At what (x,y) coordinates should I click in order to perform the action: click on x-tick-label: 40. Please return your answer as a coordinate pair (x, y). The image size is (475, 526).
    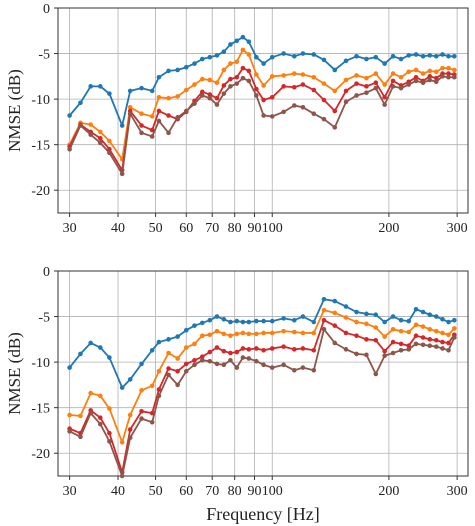
    Looking at the image, I should click on (118, 228).